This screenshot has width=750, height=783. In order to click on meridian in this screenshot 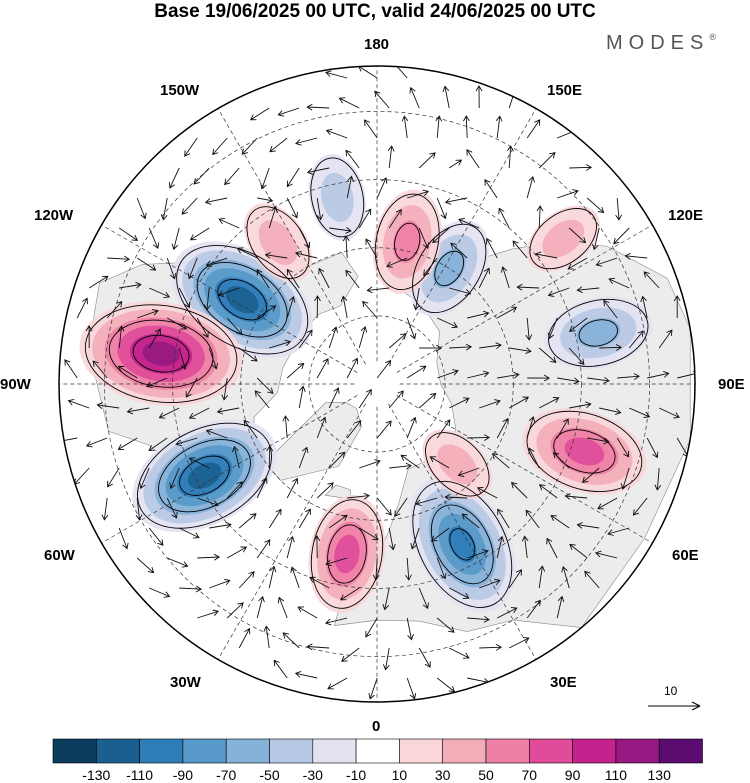, I will do `click(229, 469)`.